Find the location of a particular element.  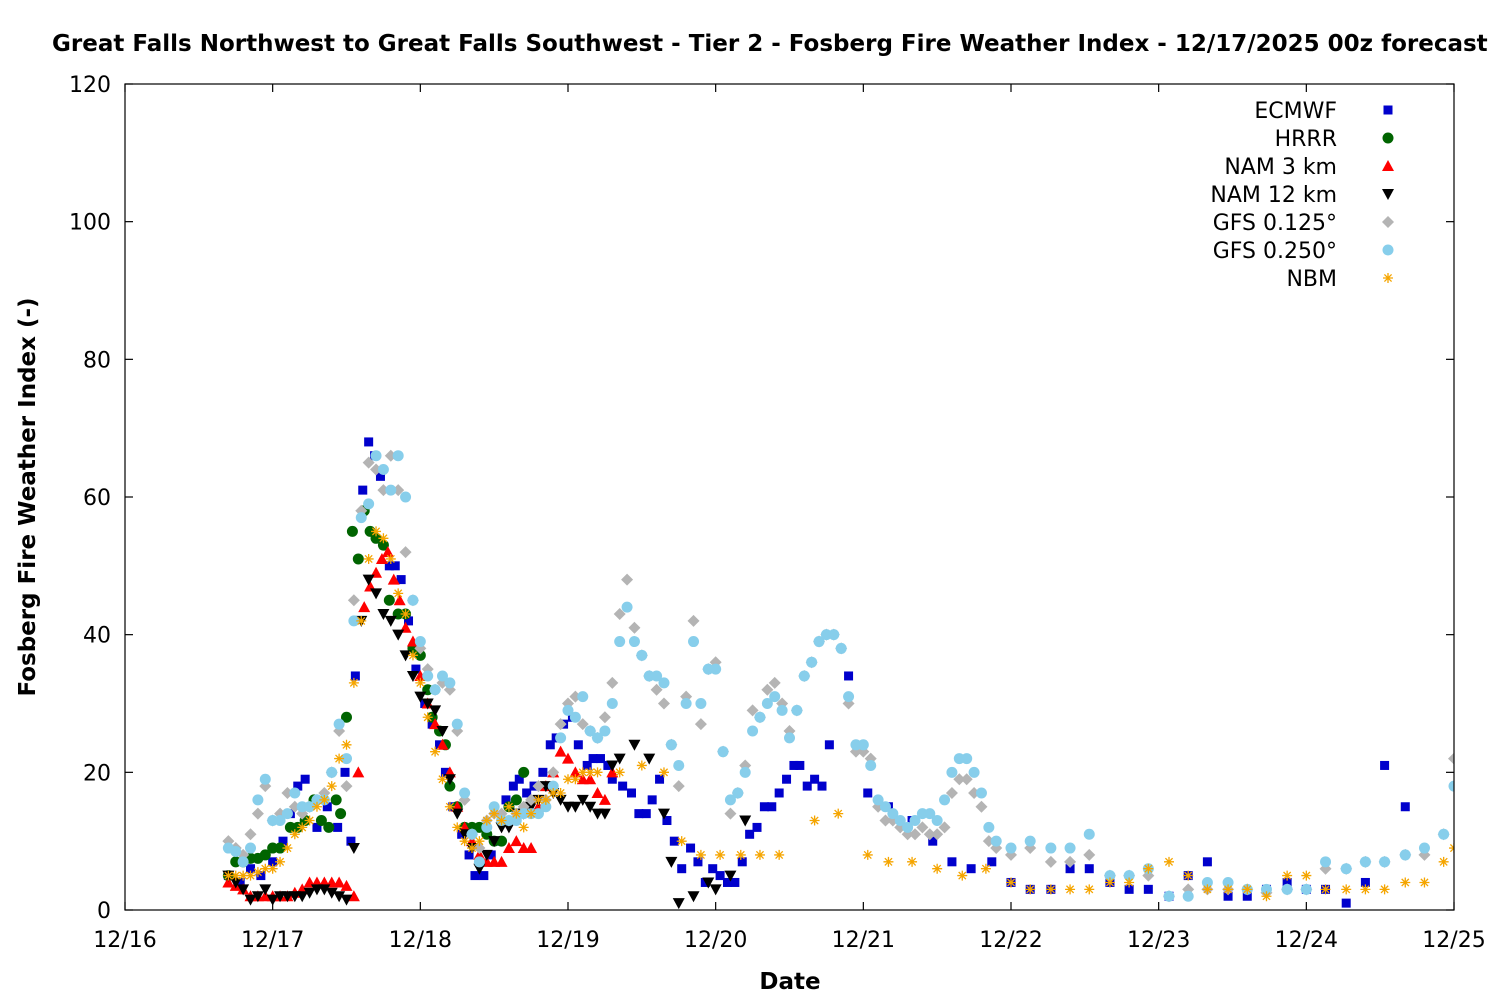

legend-marker-nam-12-km is located at coordinates (1388, 194).